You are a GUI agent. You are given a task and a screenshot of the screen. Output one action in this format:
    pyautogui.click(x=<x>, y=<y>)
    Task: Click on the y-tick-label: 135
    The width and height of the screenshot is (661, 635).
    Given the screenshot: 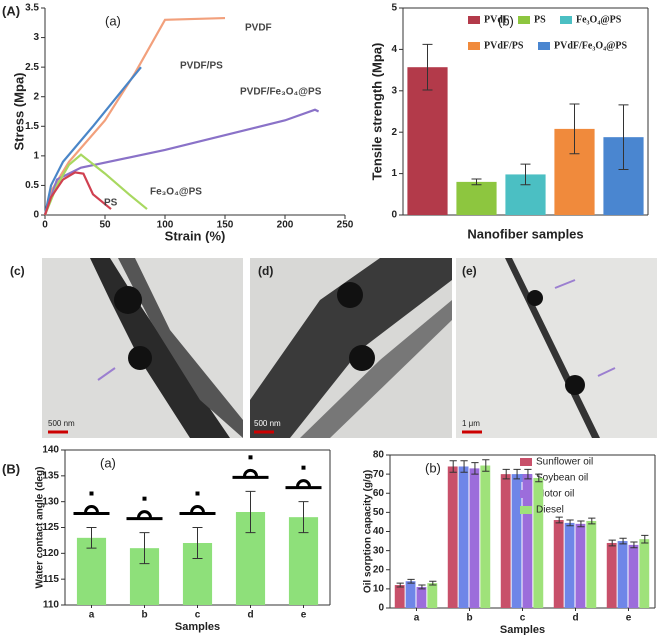 What is the action you would take?
    pyautogui.click(x=50, y=475)
    